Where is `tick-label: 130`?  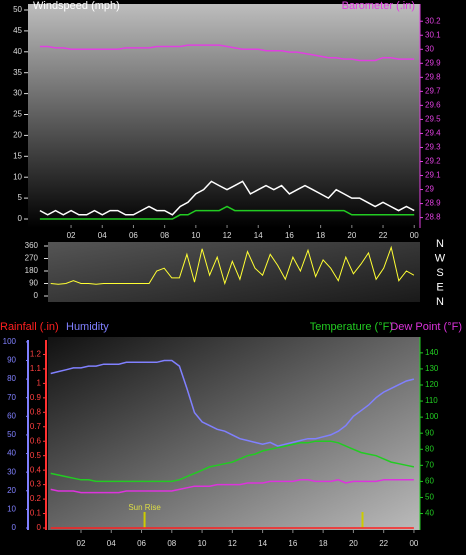 tick-label: 130 is located at coordinates (432, 368).